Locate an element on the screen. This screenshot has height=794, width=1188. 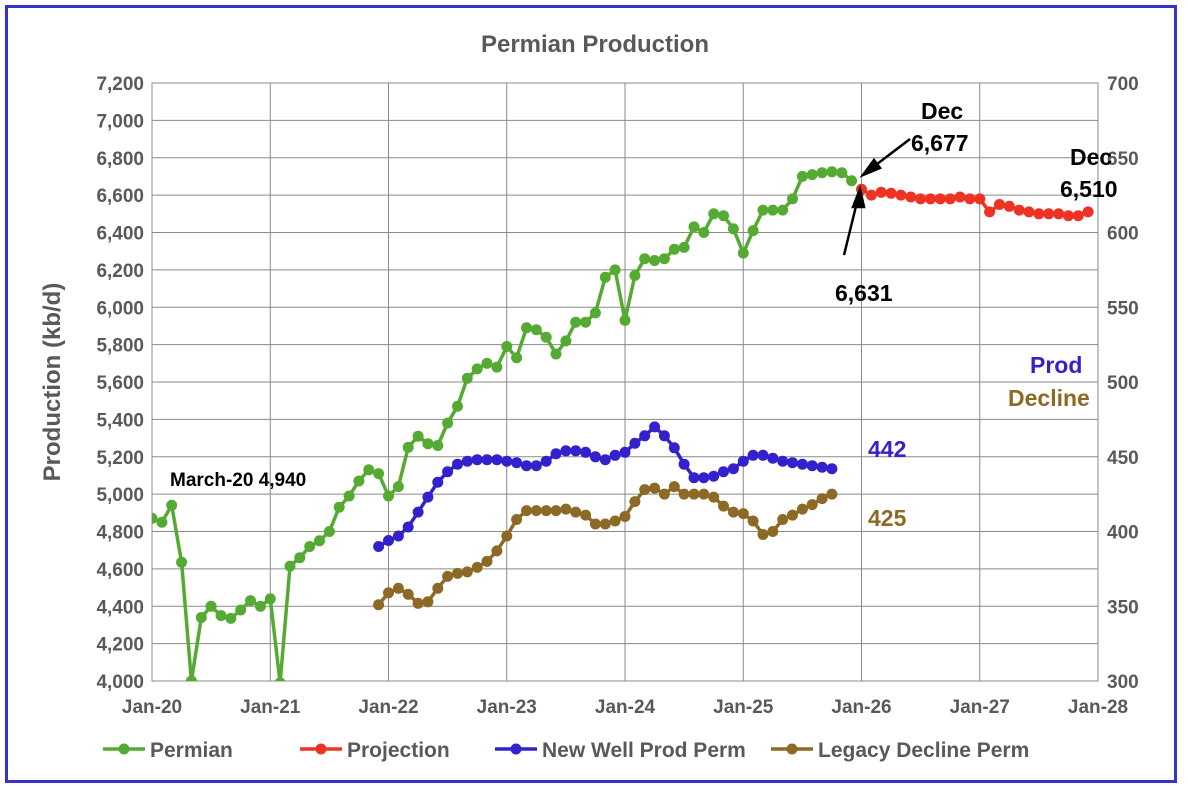
annotation-march-20: March-20 4,940 is located at coordinates (238, 480).